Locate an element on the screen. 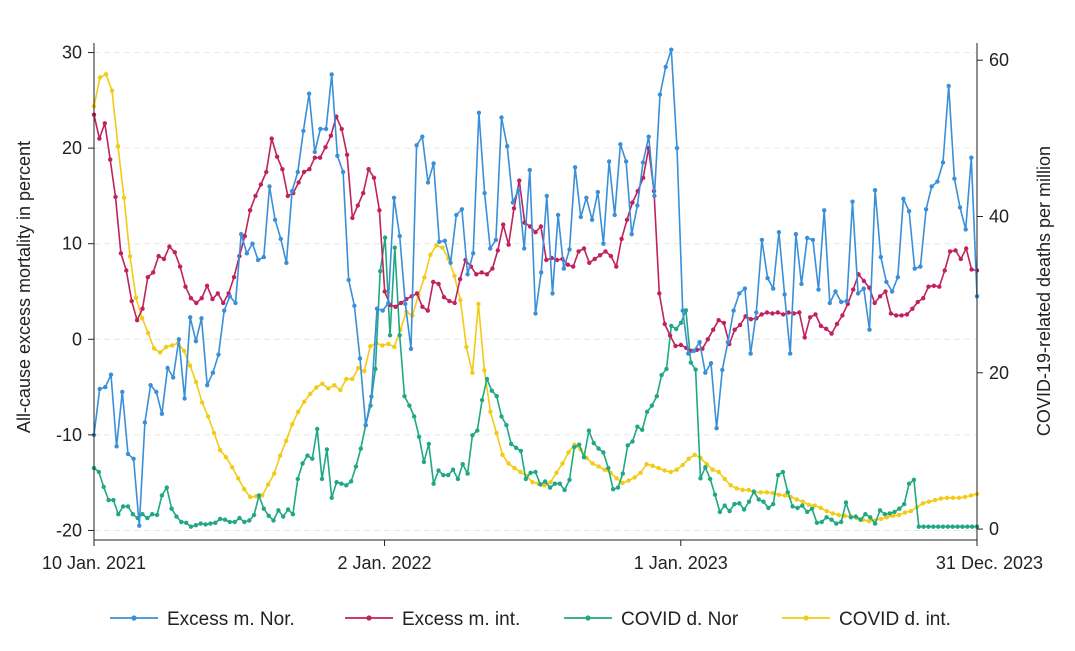 The height and width of the screenshot is (651, 1075). y-axis-left-title: All-cause excess mortality in percent is located at coordinates (24, 287).